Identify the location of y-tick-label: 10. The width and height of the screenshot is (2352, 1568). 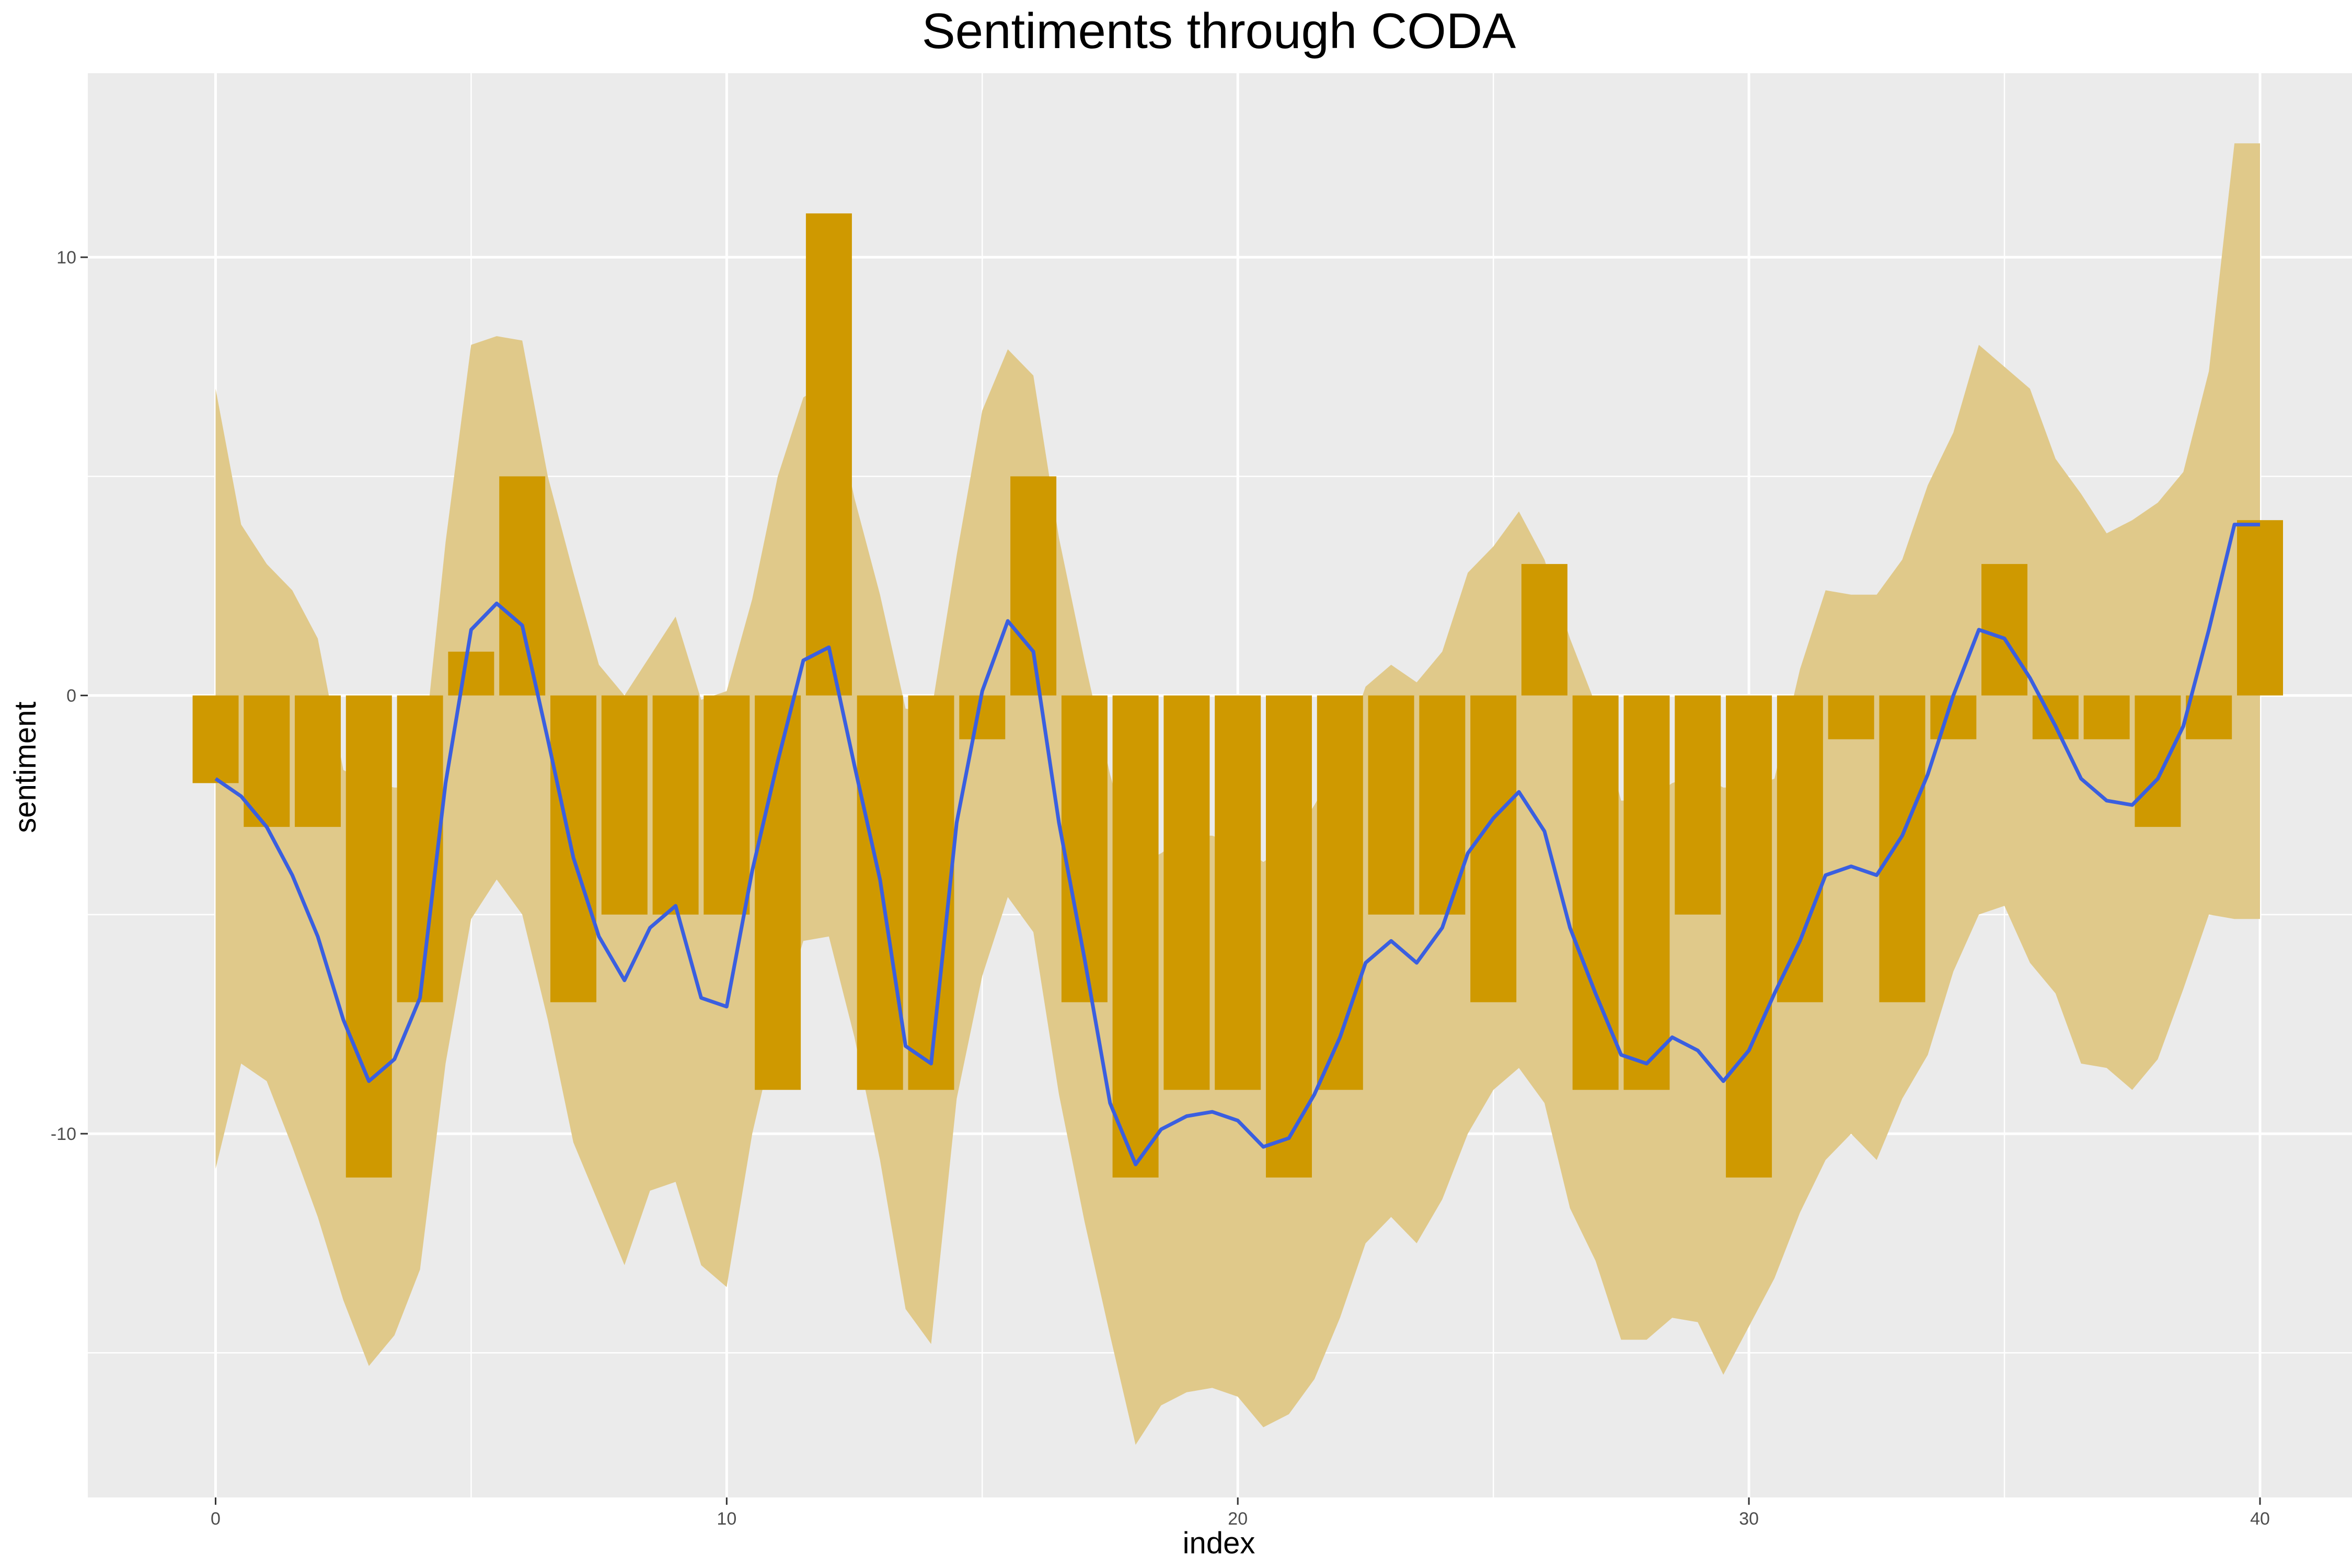
(66, 258).